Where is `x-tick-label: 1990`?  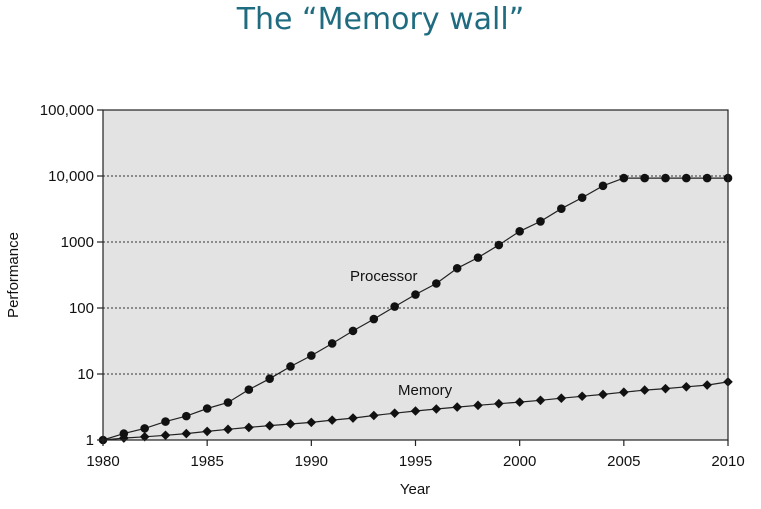 x-tick-label: 1990 is located at coordinates (311, 461).